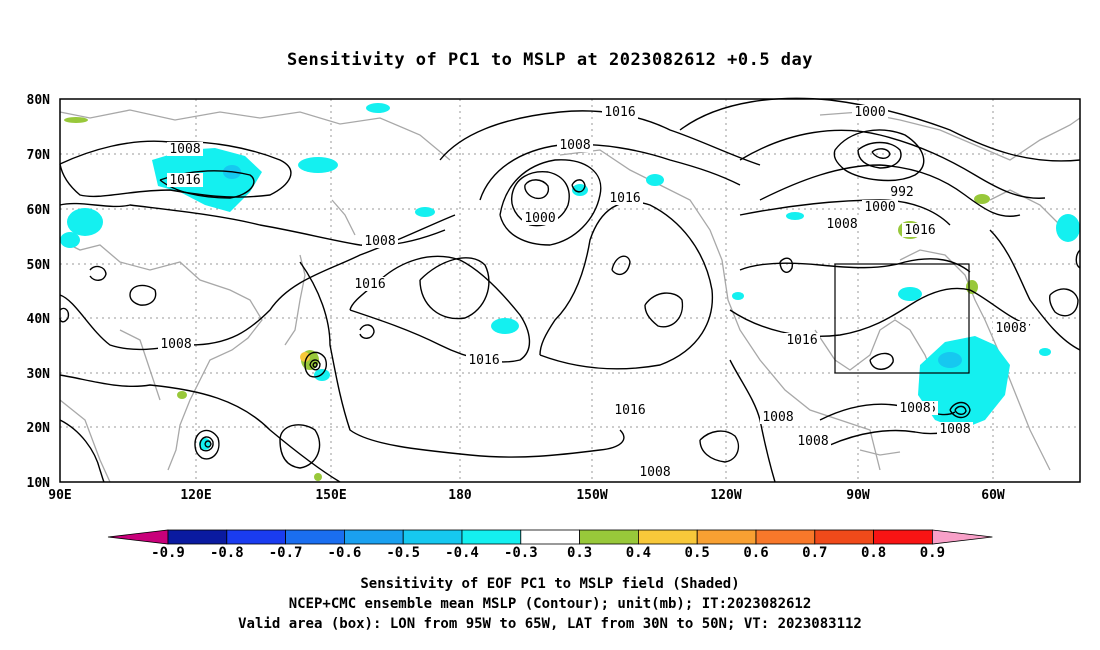 Image resolution: width=1100 pixels, height=650 pixels. Describe the element at coordinates (526, 495) in the screenshot. I see `longitude-labels: 90E 120E 150E 180 150W 120W 90W 60W` at that location.